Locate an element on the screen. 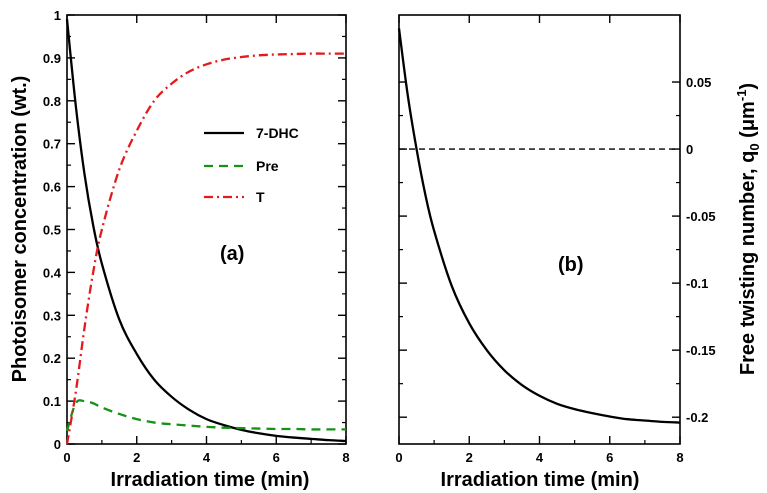 This screenshot has height=493, width=767. y-tick-label: -0.05 is located at coordinates (701, 216).